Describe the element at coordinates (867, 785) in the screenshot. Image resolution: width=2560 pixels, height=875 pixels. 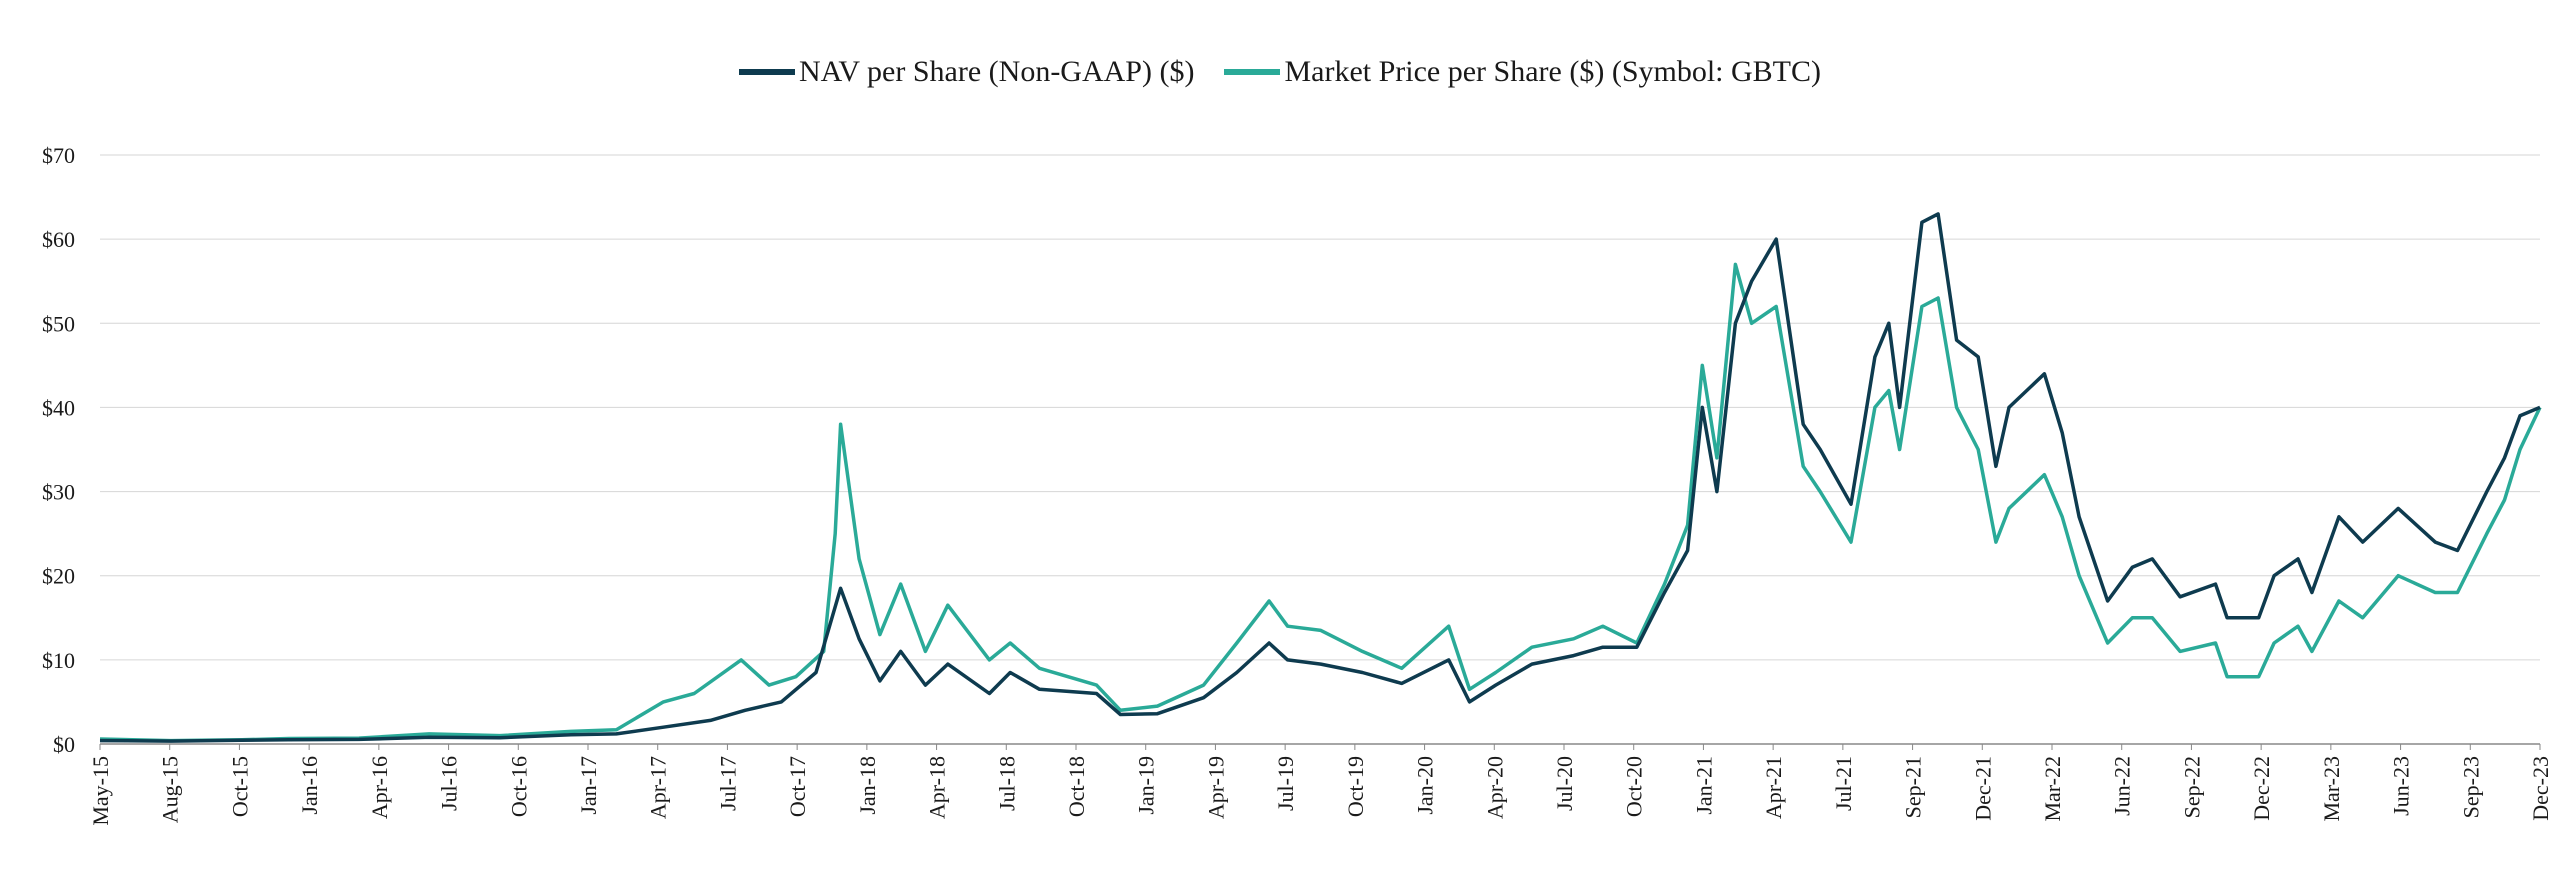
I see `x-tick-label: Jan-18` at that location.